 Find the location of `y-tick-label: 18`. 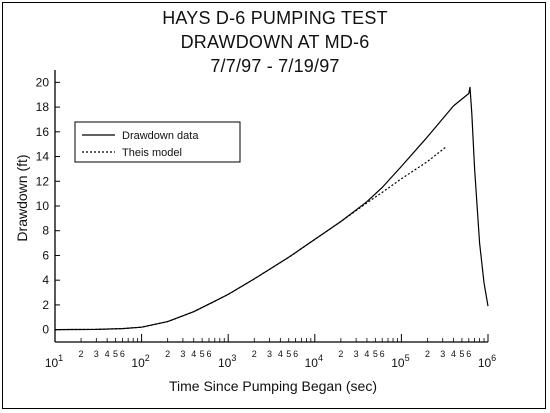

y-tick-label: 18 is located at coordinates (43, 107).